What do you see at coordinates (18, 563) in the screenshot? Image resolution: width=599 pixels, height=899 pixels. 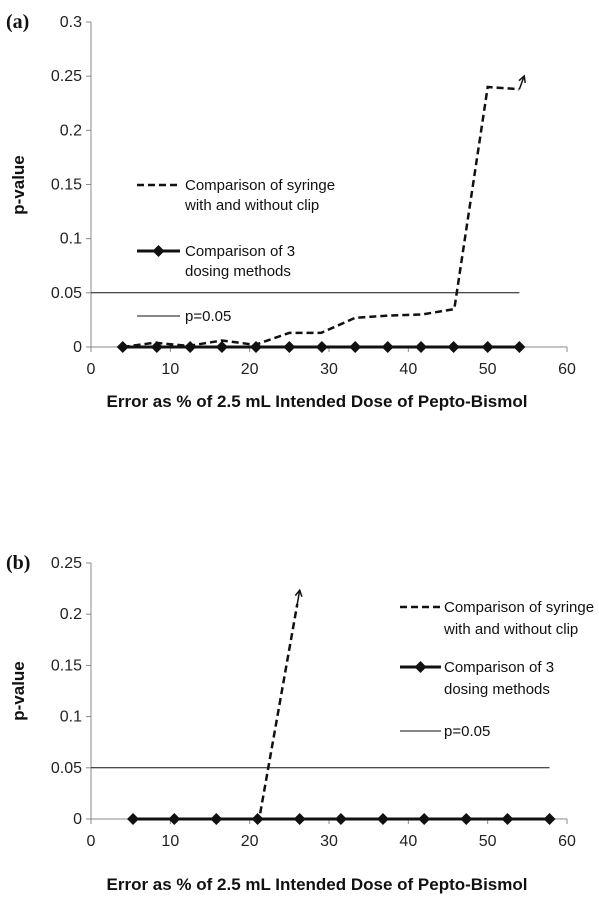 I see `panel-label: (b)` at bounding box center [18, 563].